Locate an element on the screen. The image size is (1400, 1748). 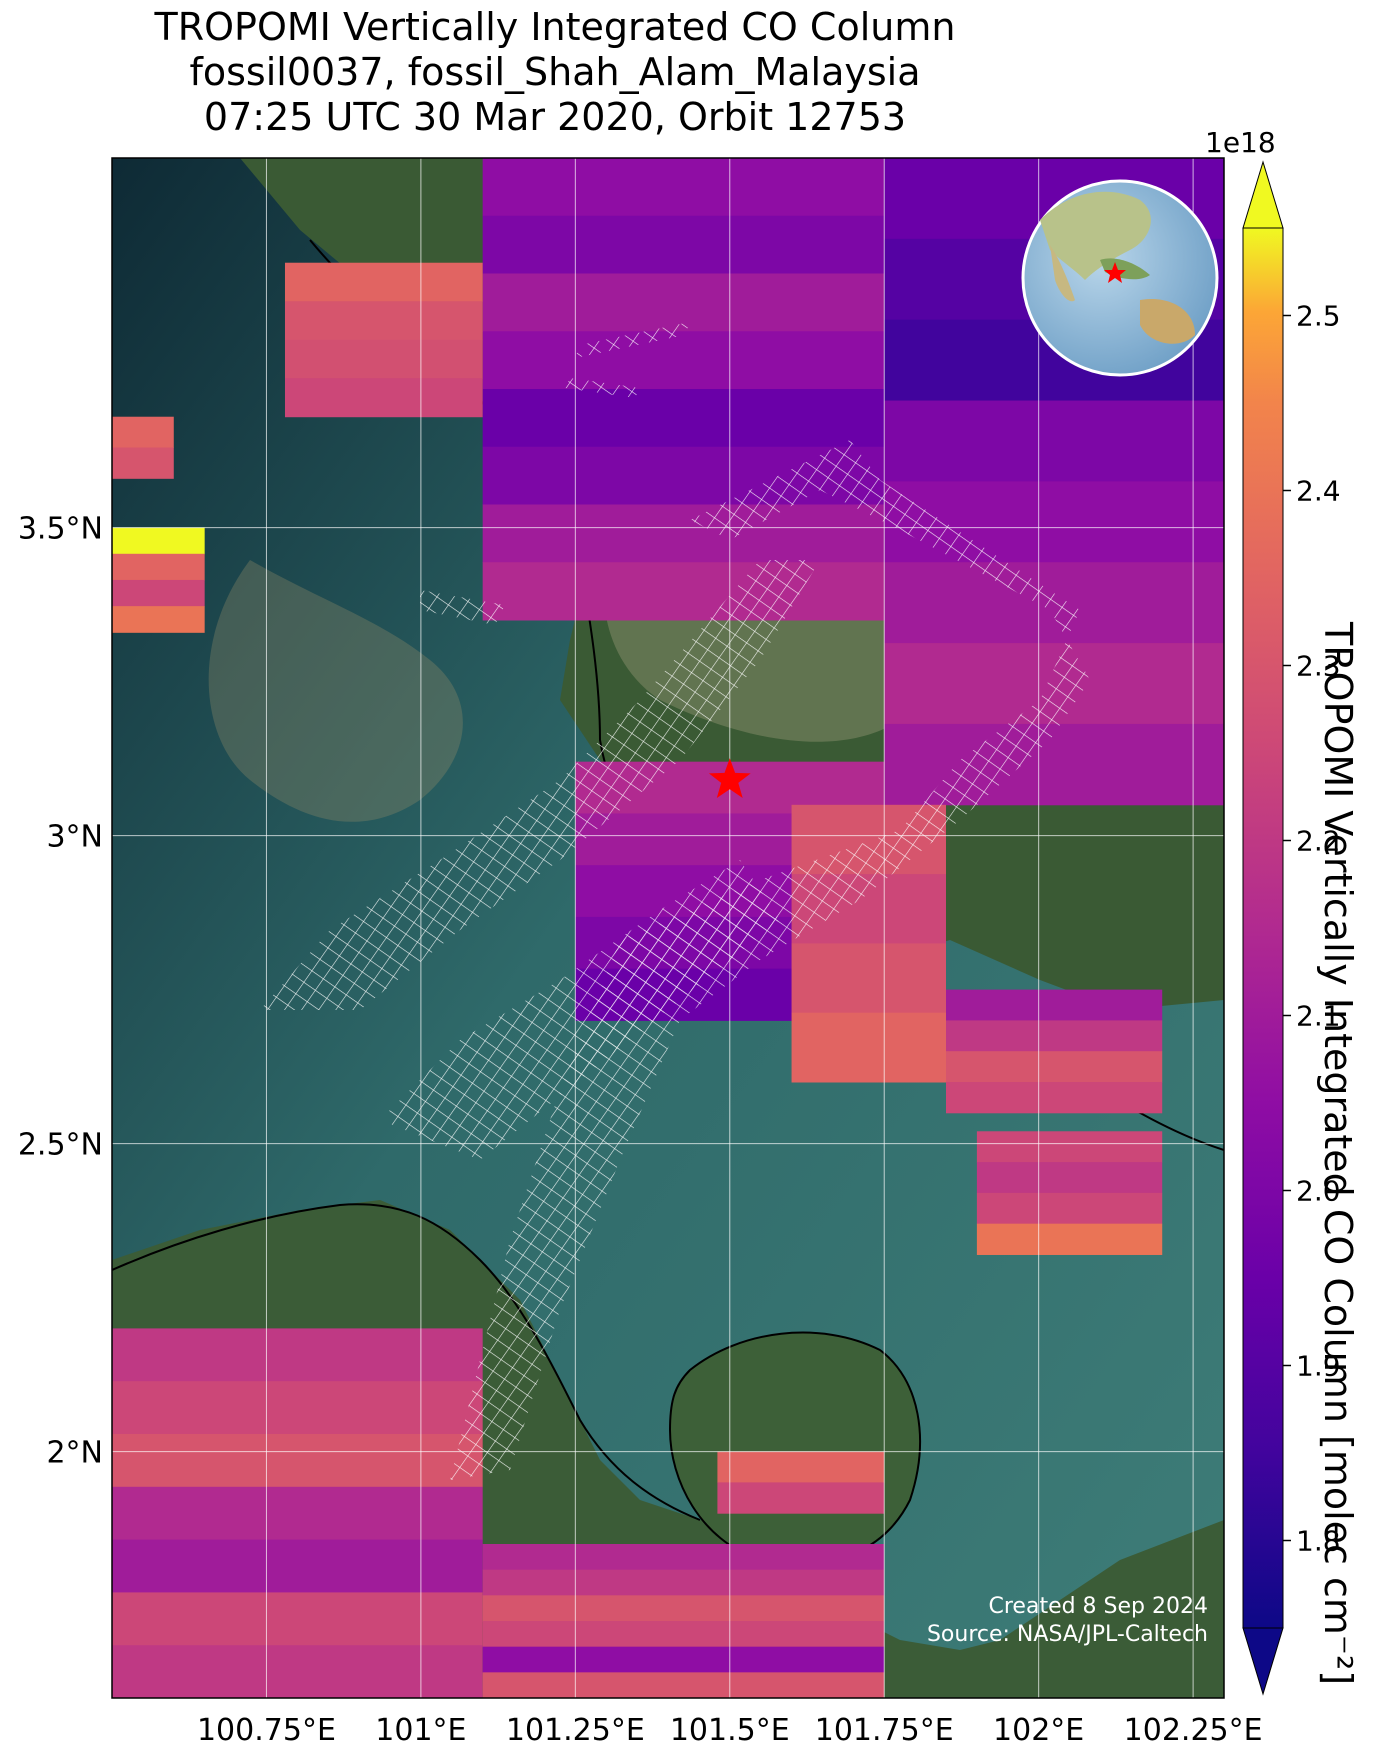
colorbar-tick-label: 2.1 is located at coordinates (1318, 1016).